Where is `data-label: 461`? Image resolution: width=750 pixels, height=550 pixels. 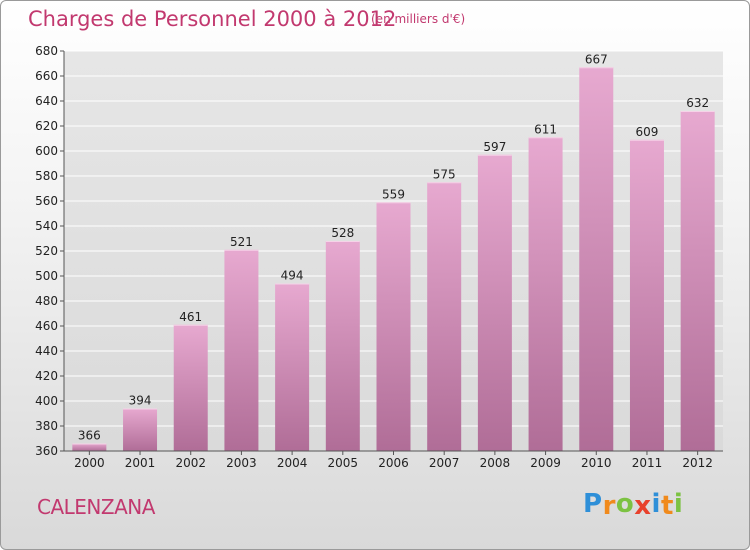
data-label: 461 is located at coordinates (190, 317).